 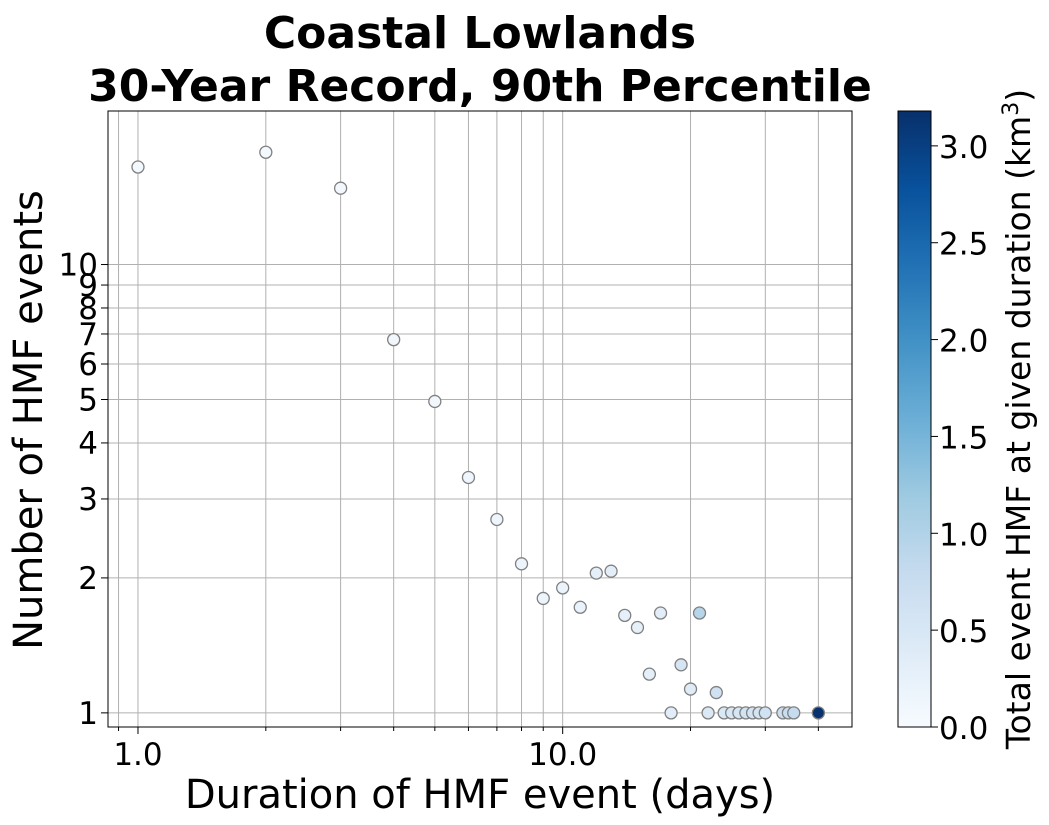 What do you see at coordinates (137, 755) in the screenshot?
I see `x-tick-label: 1.0` at bounding box center [137, 755].